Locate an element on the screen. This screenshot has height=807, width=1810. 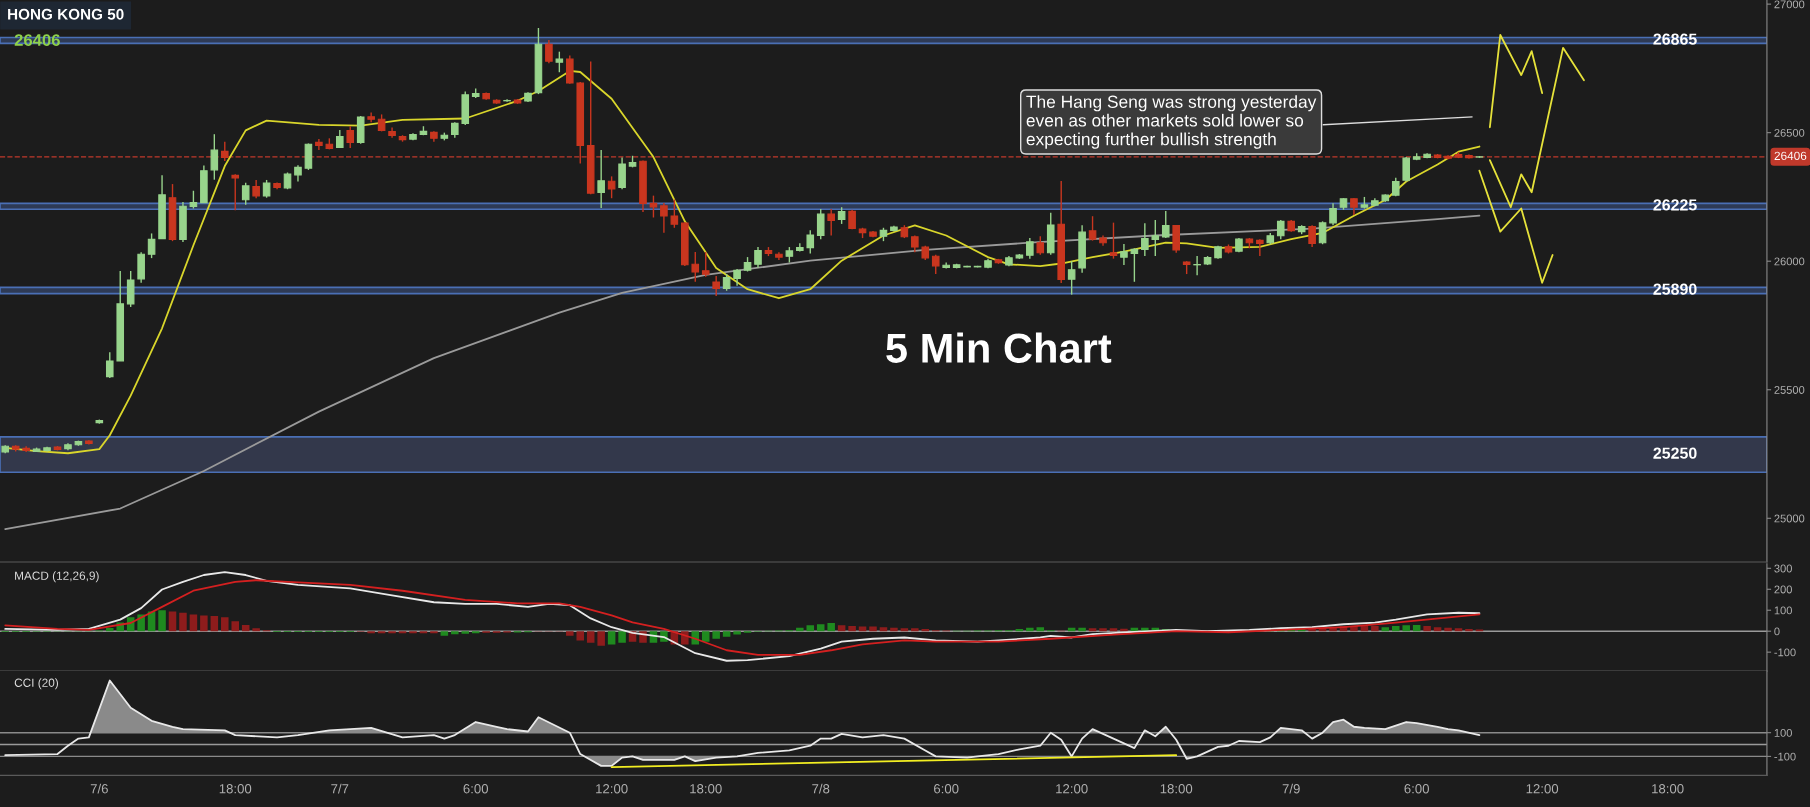
y-tick-label: 300 is located at coordinates (1783, 568).